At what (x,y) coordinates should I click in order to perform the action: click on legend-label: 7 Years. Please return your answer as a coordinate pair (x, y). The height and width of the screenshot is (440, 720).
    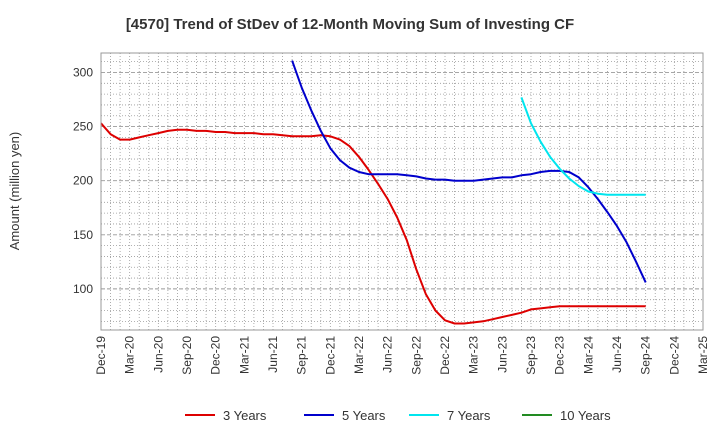
    Looking at the image, I should click on (469, 415).